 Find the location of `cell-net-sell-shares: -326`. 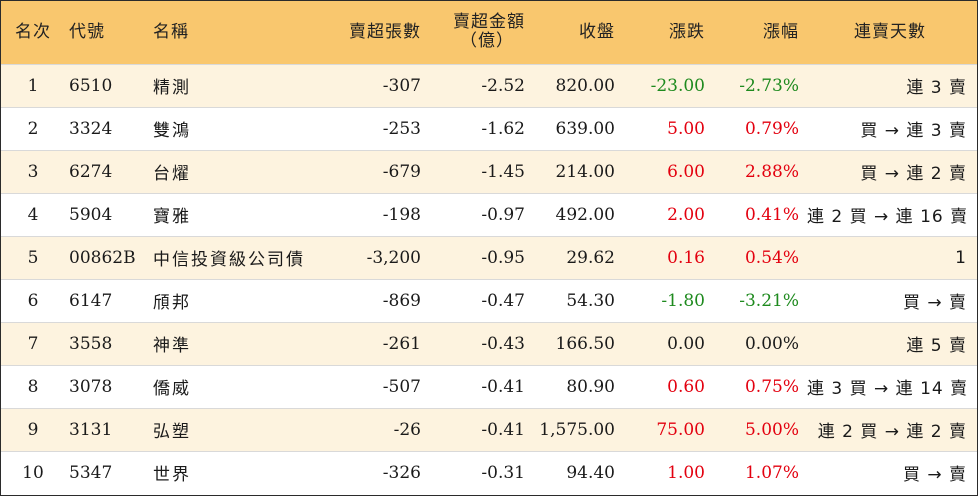

cell-net-sell-shares: -326 is located at coordinates (401, 472).